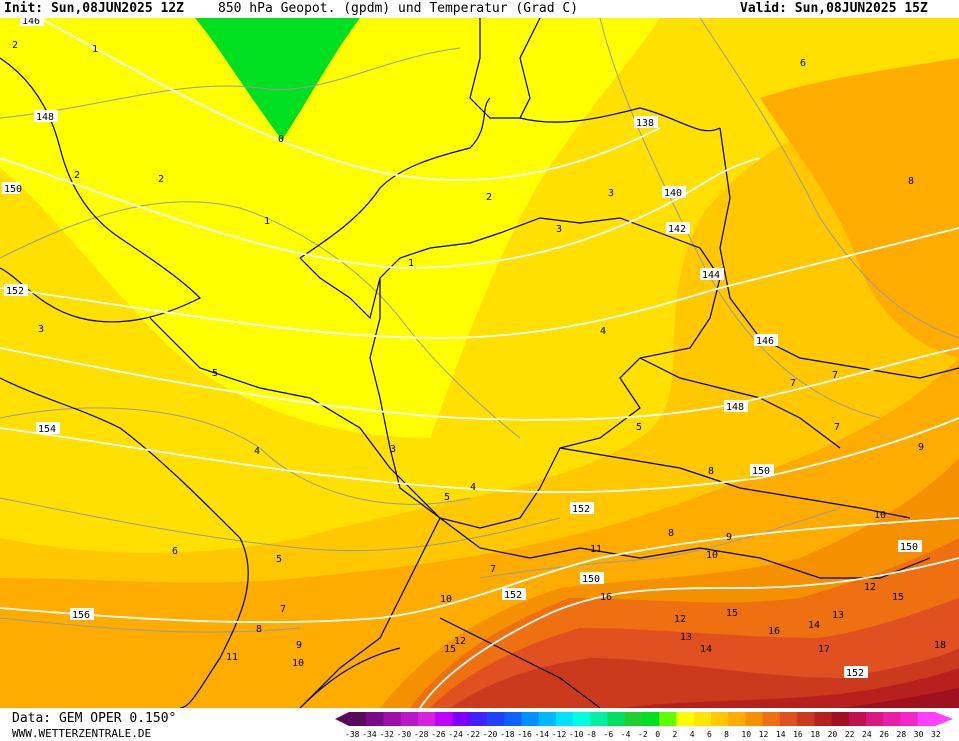 Image resolution: width=959 pixels, height=741 pixels. I want to click on scale-tick-label: 4, so click(692, 734).